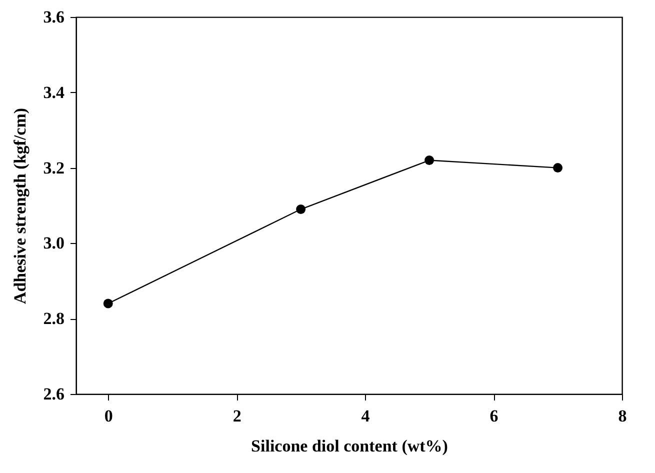 This screenshot has width=655, height=473. I want to click on x-tick-label: 2, so click(237, 416).